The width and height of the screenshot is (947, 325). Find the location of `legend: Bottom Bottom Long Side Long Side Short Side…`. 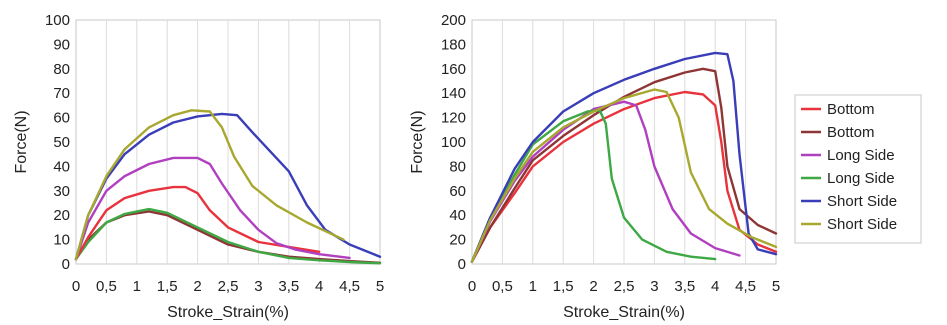

legend: Bottom Bottom Long Side Long Side Short Side… is located at coordinates (858, 169).